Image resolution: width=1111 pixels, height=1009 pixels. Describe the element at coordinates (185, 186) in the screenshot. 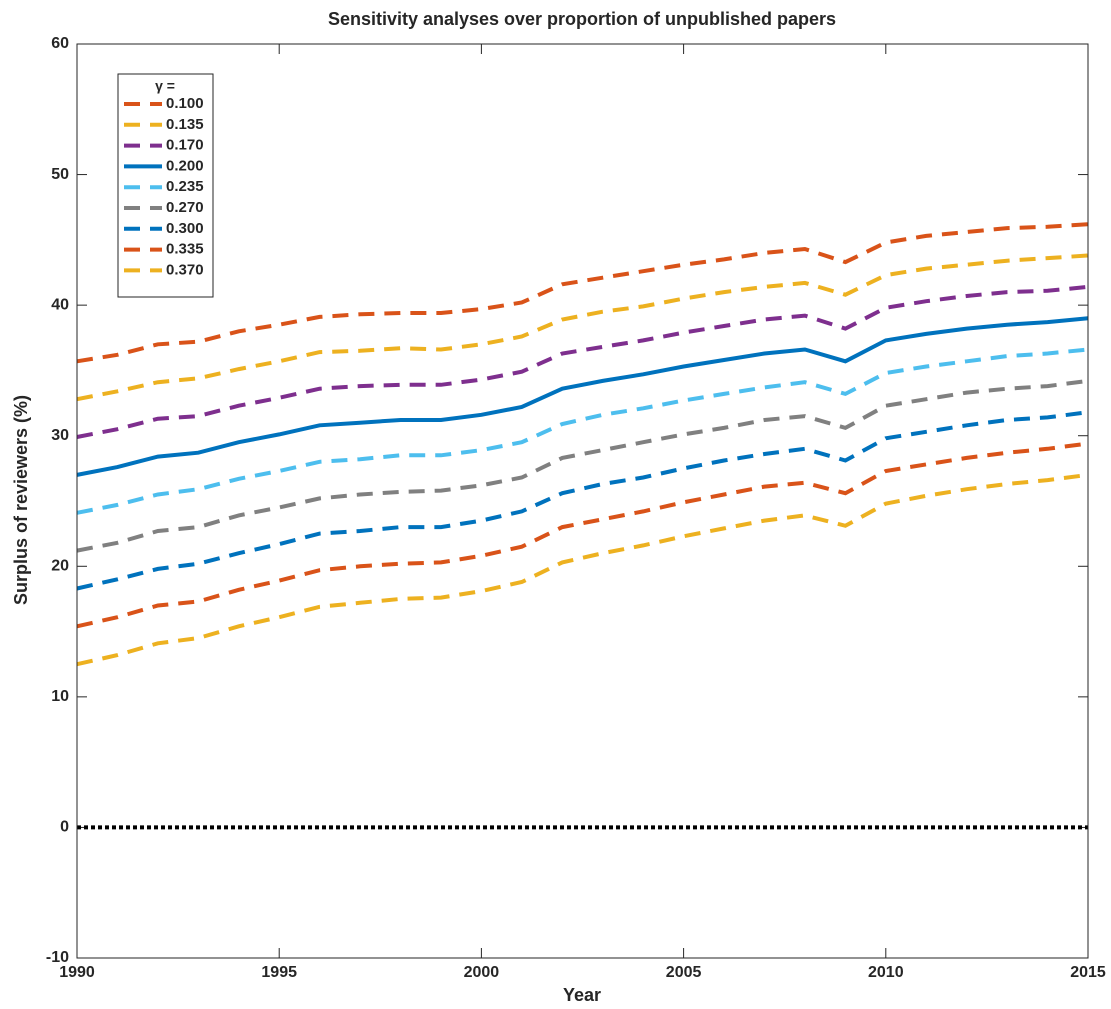

I see `legend-label: 0.235` at that location.